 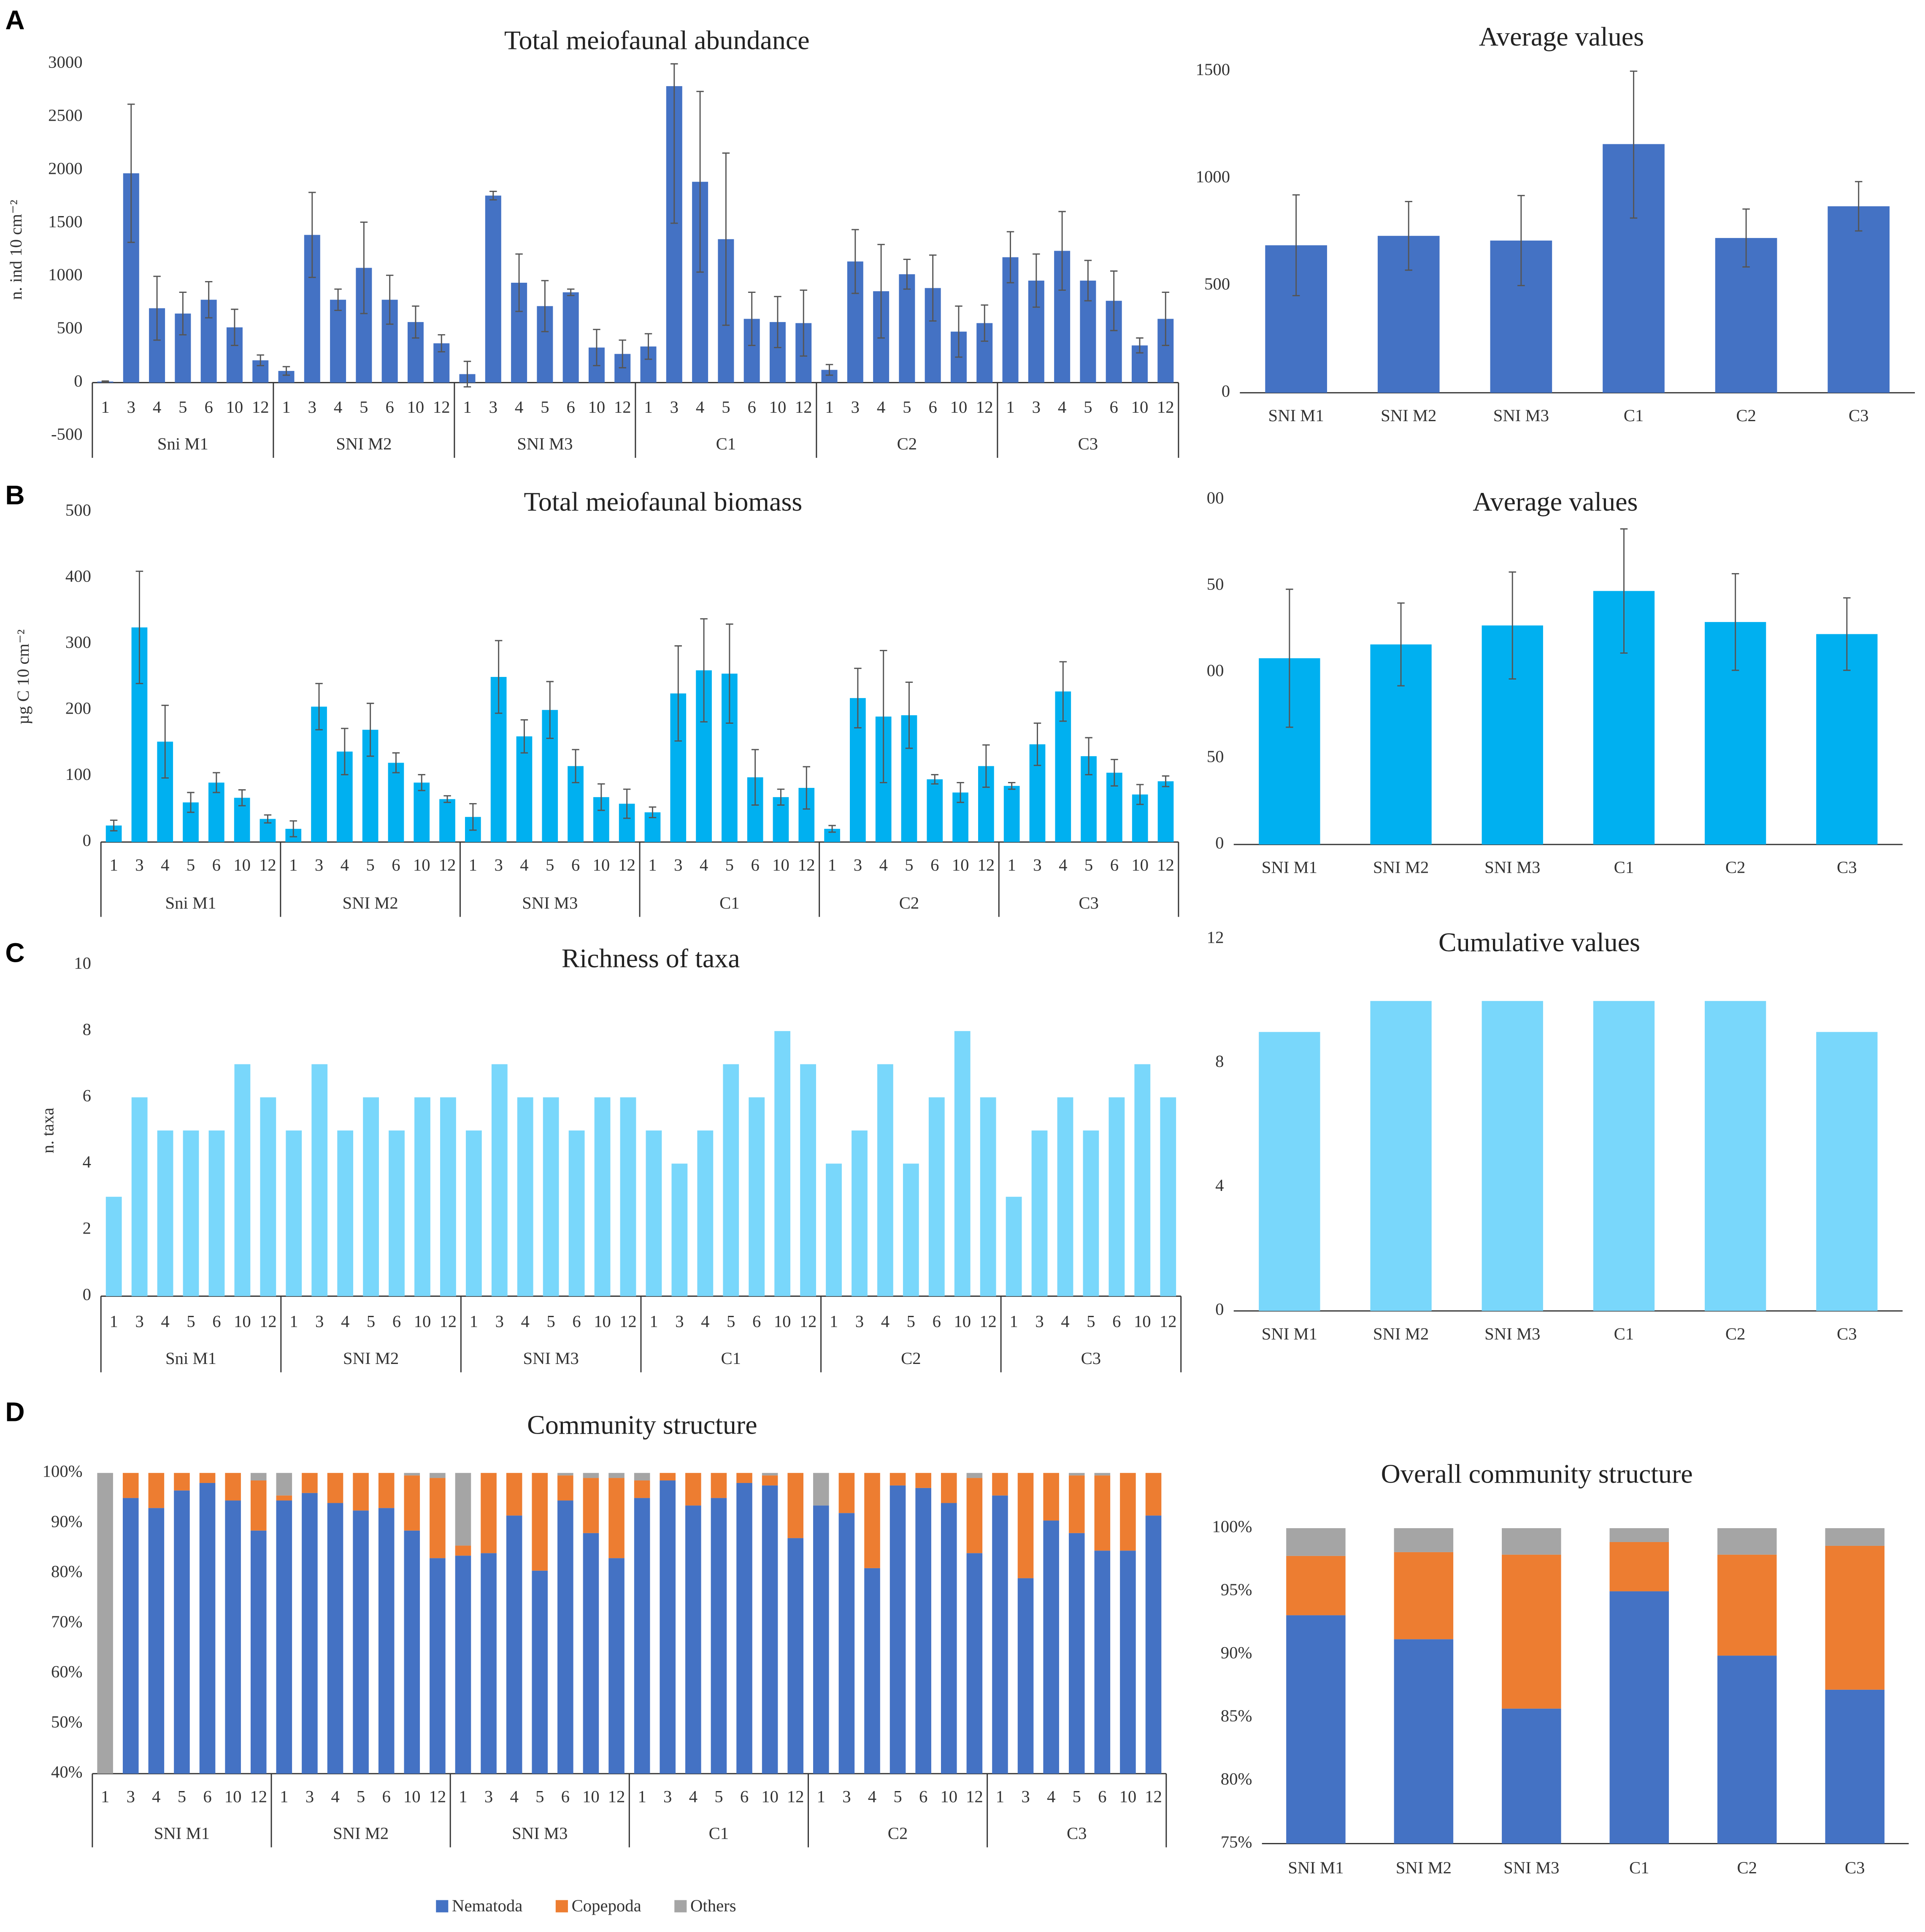 I want to click on y-tick-label: 85%, so click(x=1236, y=1715).